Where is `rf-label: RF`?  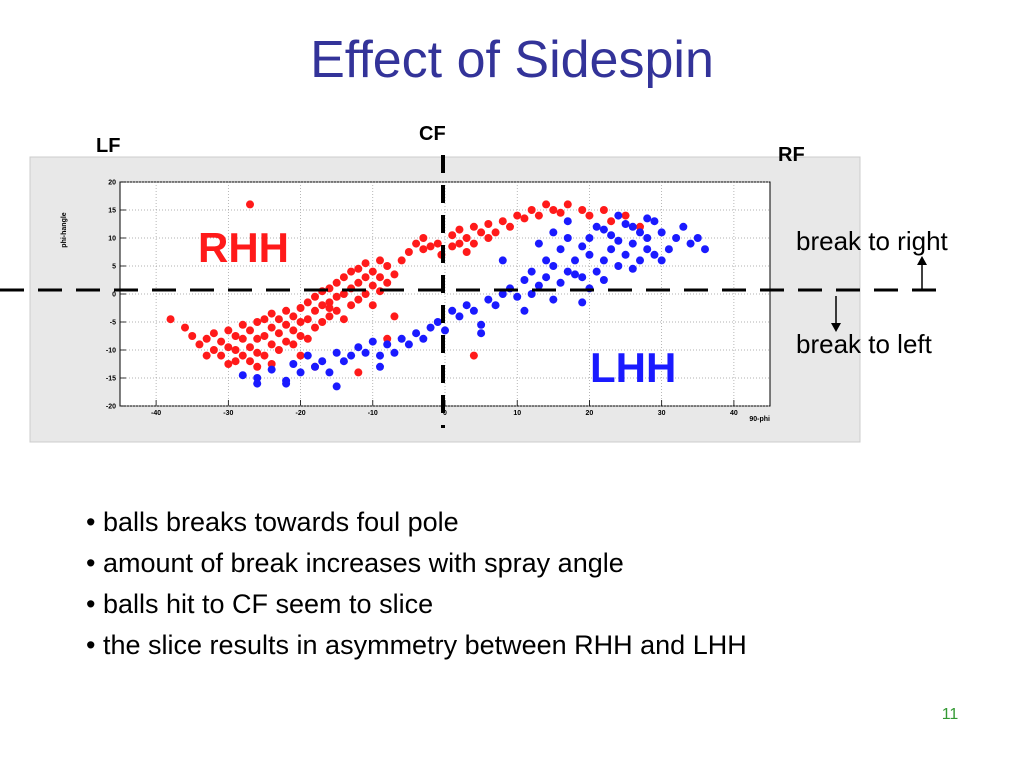
rf-label: RF is located at coordinates (791, 155).